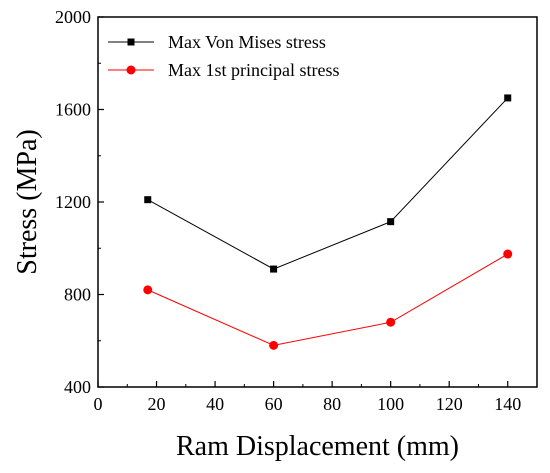 This screenshot has height=473, width=550. I want to click on legend-label: Max Von Mises stress, so click(247, 42).